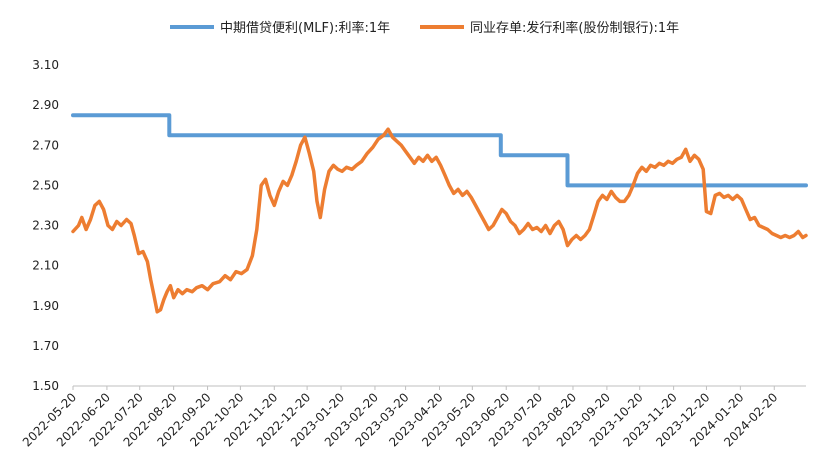 The image size is (838, 476). What do you see at coordinates (574, 28) in the screenshot?
I see `legend-label-ncd: 同业存单:发行利率(股份制银行):1年` at bounding box center [574, 28].